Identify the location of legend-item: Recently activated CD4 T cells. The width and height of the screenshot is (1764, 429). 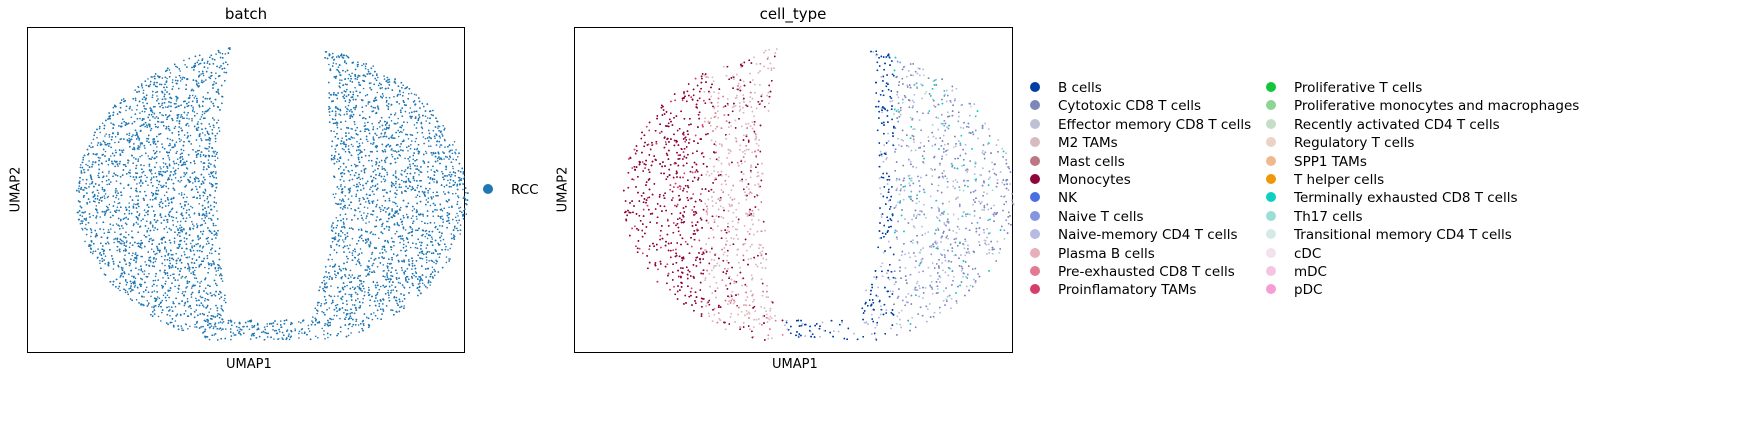
(1383, 125).